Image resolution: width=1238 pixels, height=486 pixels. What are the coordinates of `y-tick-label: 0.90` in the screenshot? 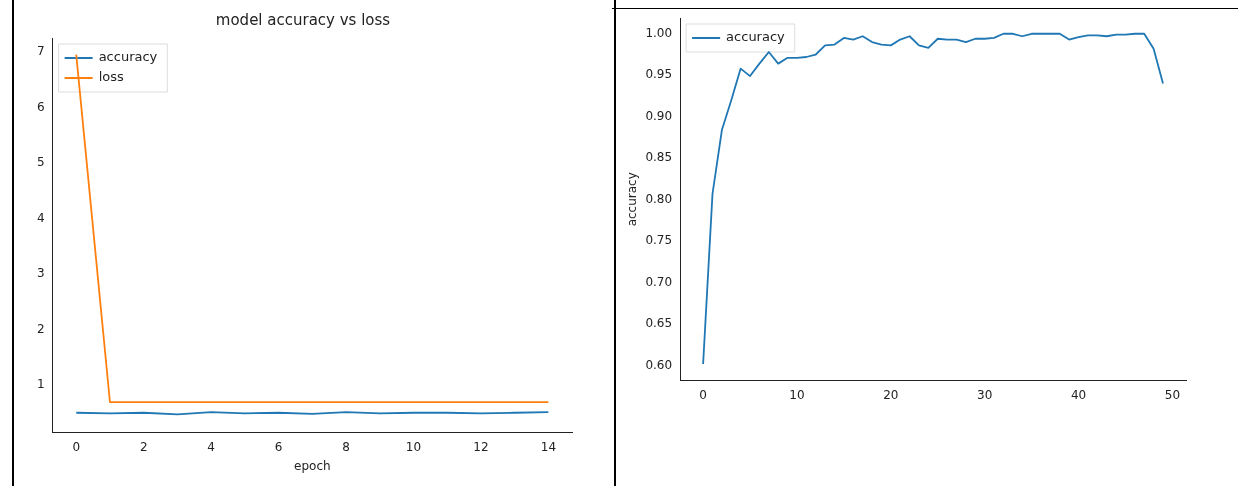 It's located at (659, 115).